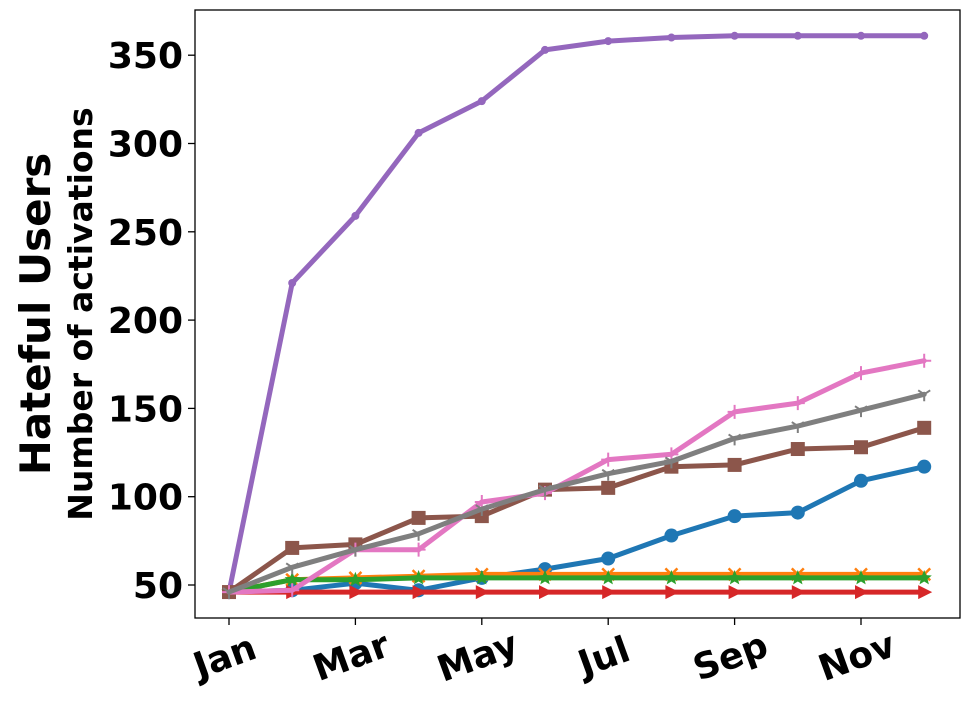 The image size is (969, 703). I want to click on y-axis-title: Hateful Users, so click(35, 314).